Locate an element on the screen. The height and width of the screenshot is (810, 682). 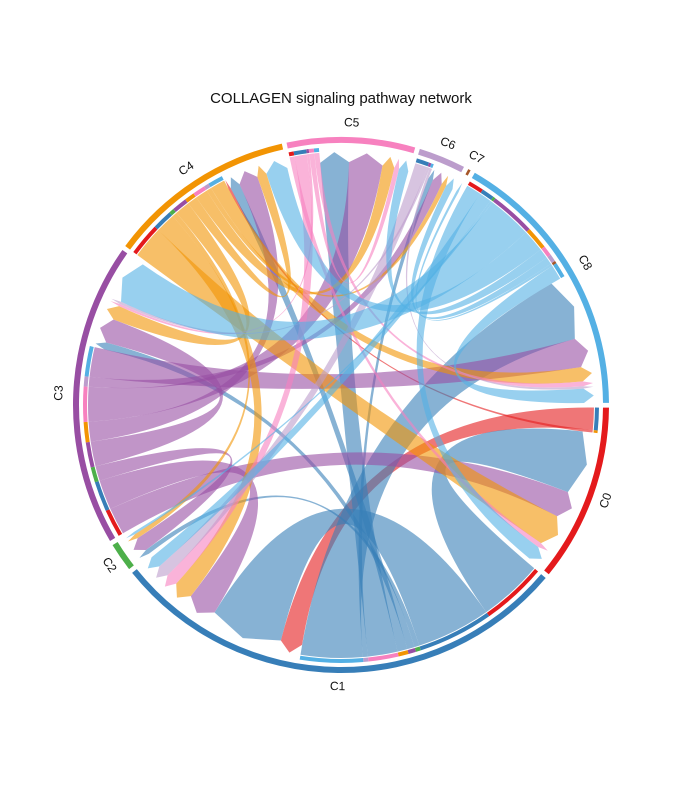
track-c1-to-c8 is located at coordinates (331, 659).